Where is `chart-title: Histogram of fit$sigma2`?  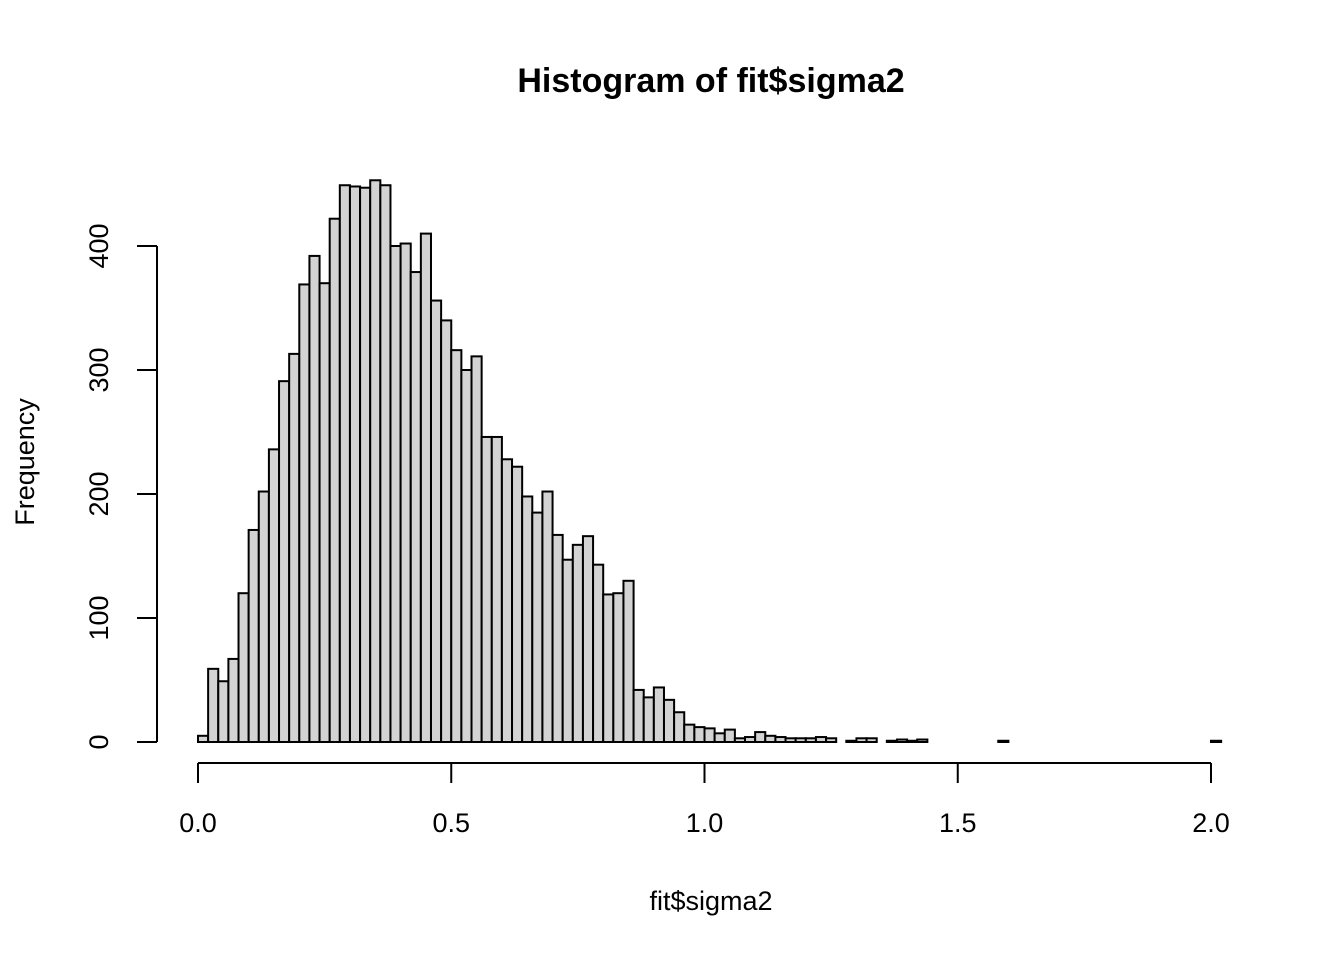
chart-title: Histogram of fit$sigma2 is located at coordinates (710, 81).